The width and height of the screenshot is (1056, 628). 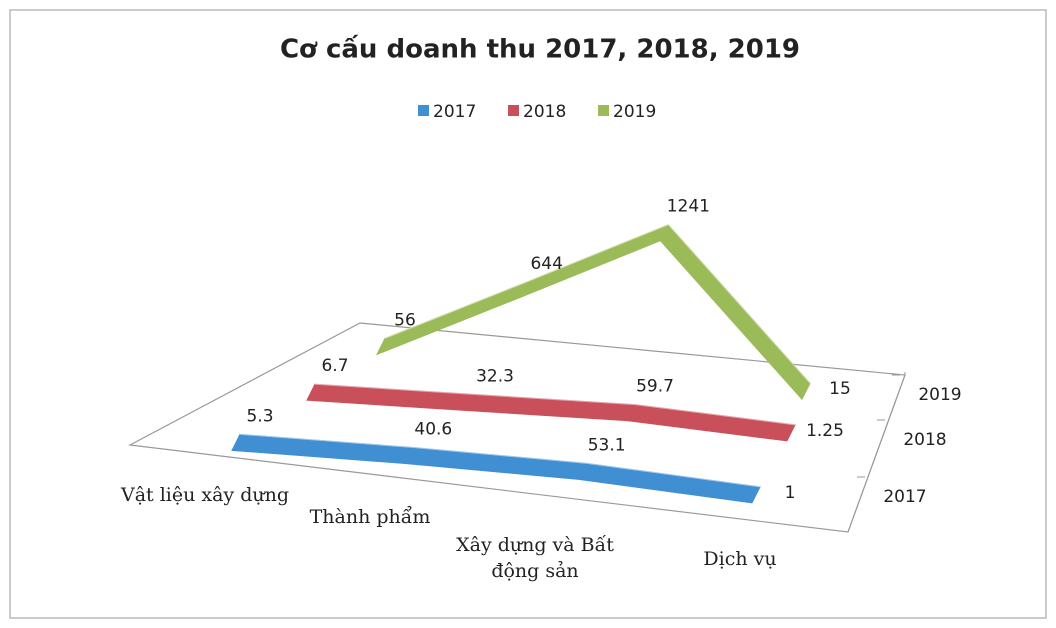 What do you see at coordinates (825, 431) in the screenshot?
I see `data-label: 1.25` at bounding box center [825, 431].